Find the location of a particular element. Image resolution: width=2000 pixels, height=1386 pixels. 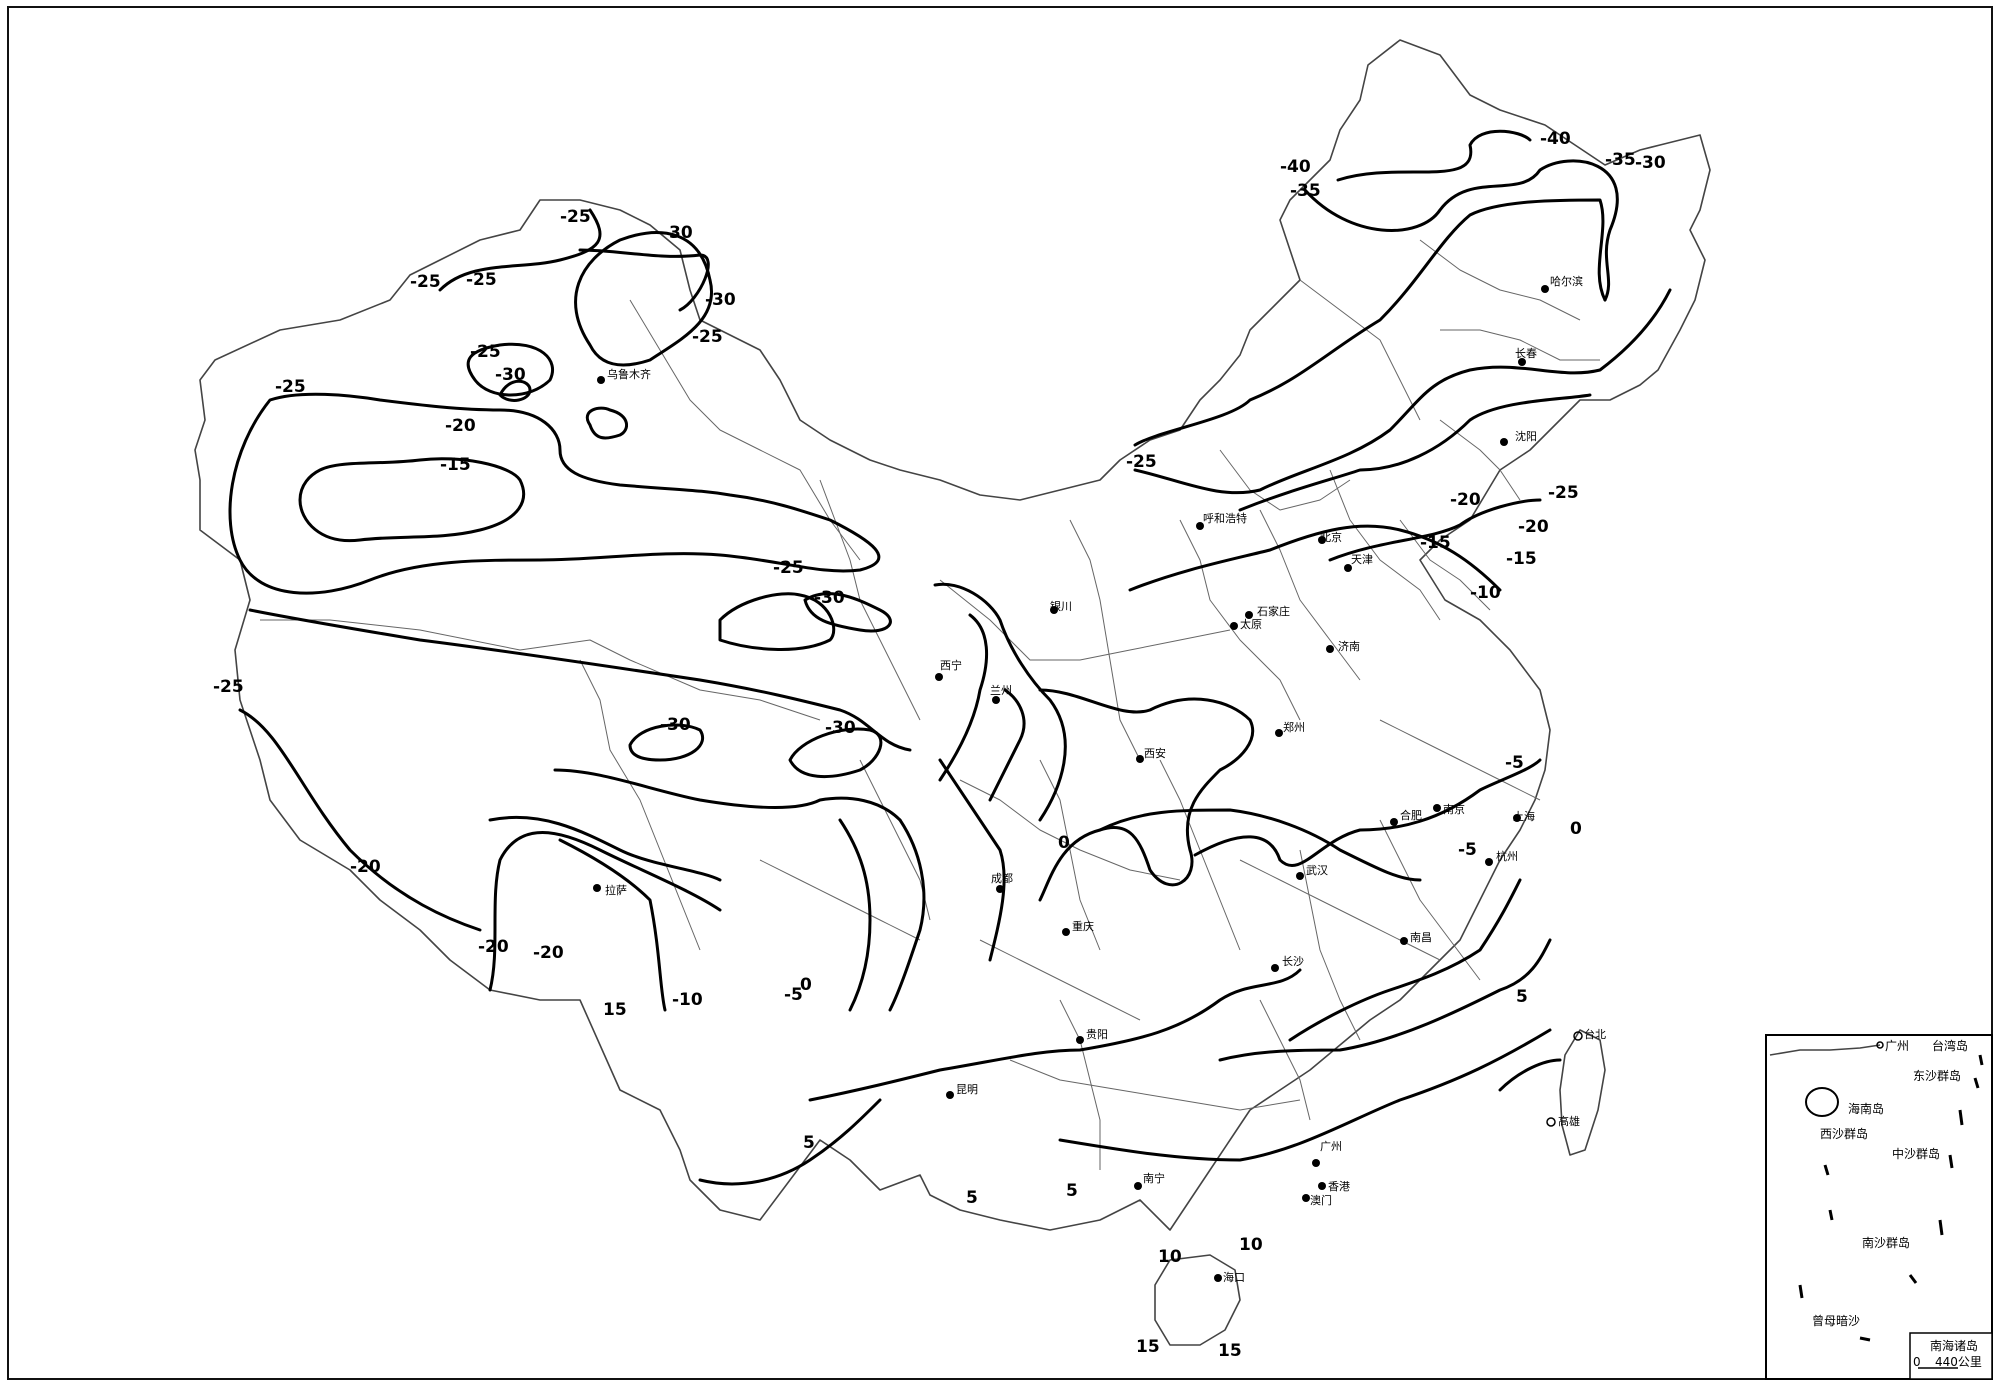

city-xining: 西宁 is located at coordinates (948, 669).